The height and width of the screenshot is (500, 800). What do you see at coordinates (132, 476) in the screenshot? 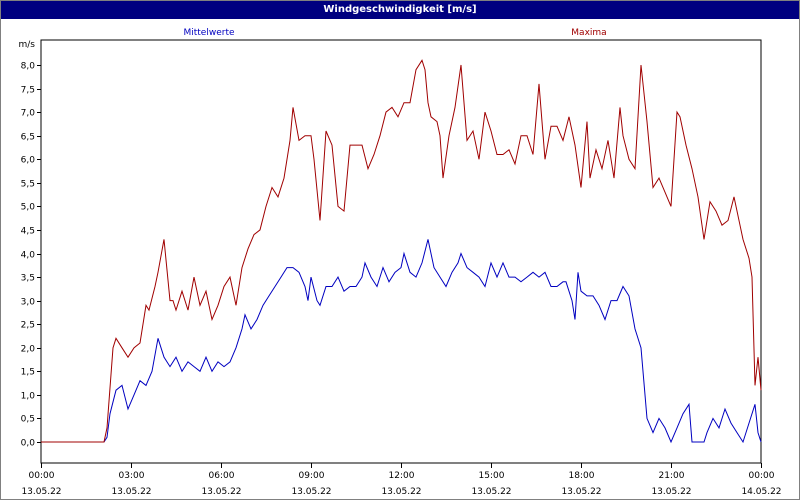
I see `x-tick-time: 03:00` at bounding box center [132, 476].